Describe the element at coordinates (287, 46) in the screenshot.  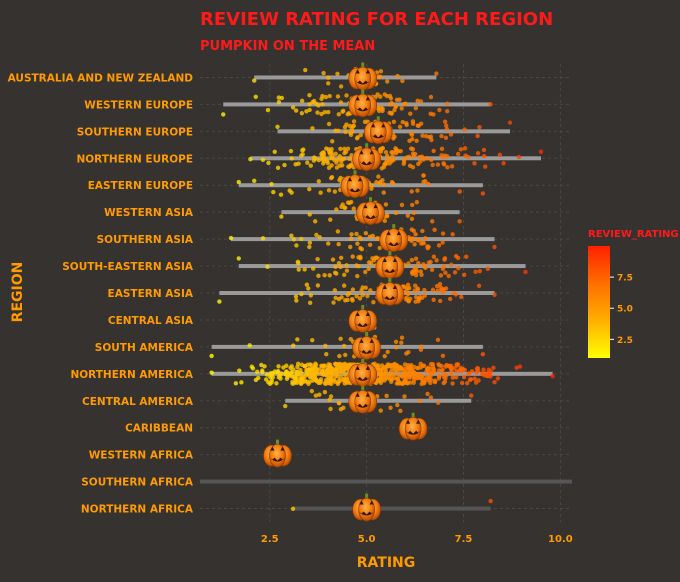
I see `chart-subtitle: PUMPKIN ON THE MEAN` at that location.